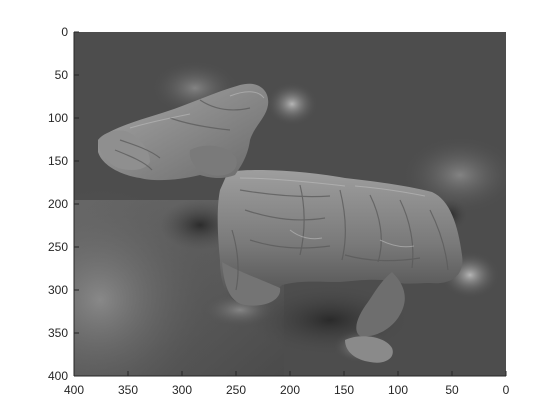 Image resolution: width=560 pixels, height=420 pixels. I want to click on x-tick-label: 100, so click(398, 390).